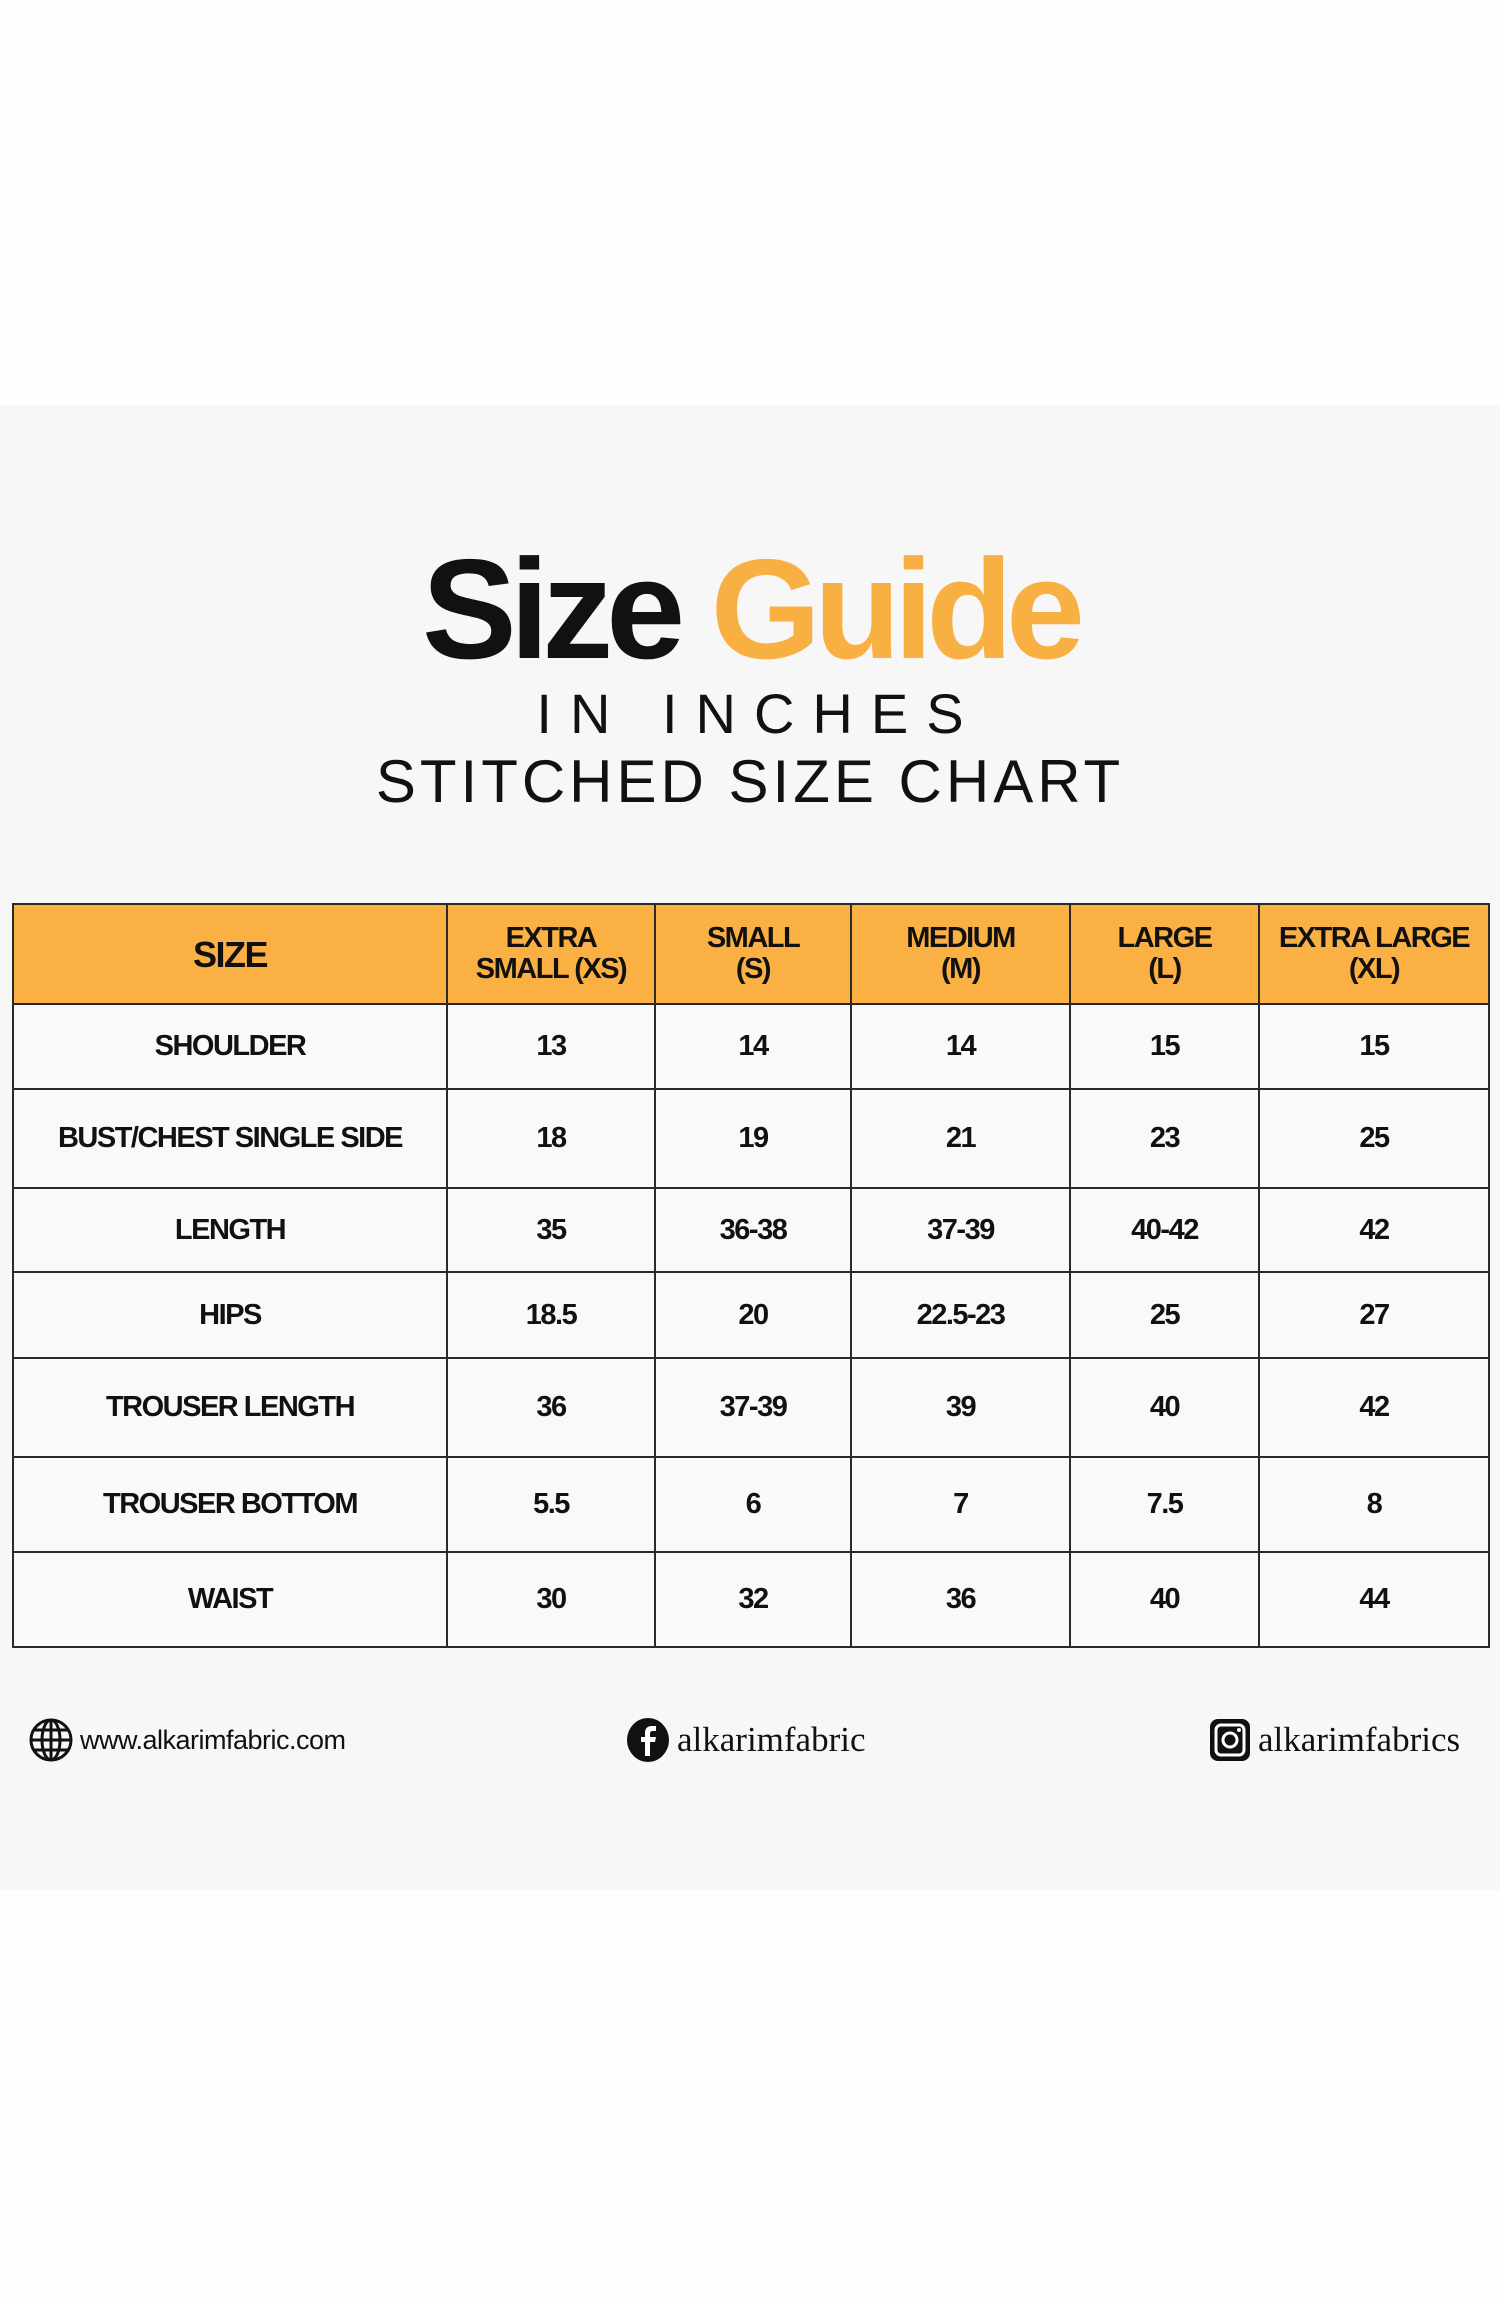 The height and width of the screenshot is (2300, 1500). I want to click on measurement-value: 32, so click(753, 1599).